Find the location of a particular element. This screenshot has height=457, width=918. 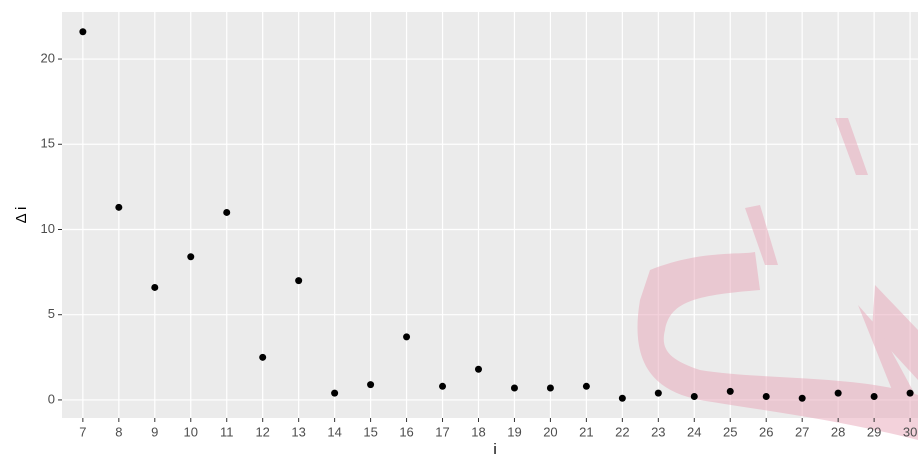

x-tick-label: 24 is located at coordinates (694, 431).